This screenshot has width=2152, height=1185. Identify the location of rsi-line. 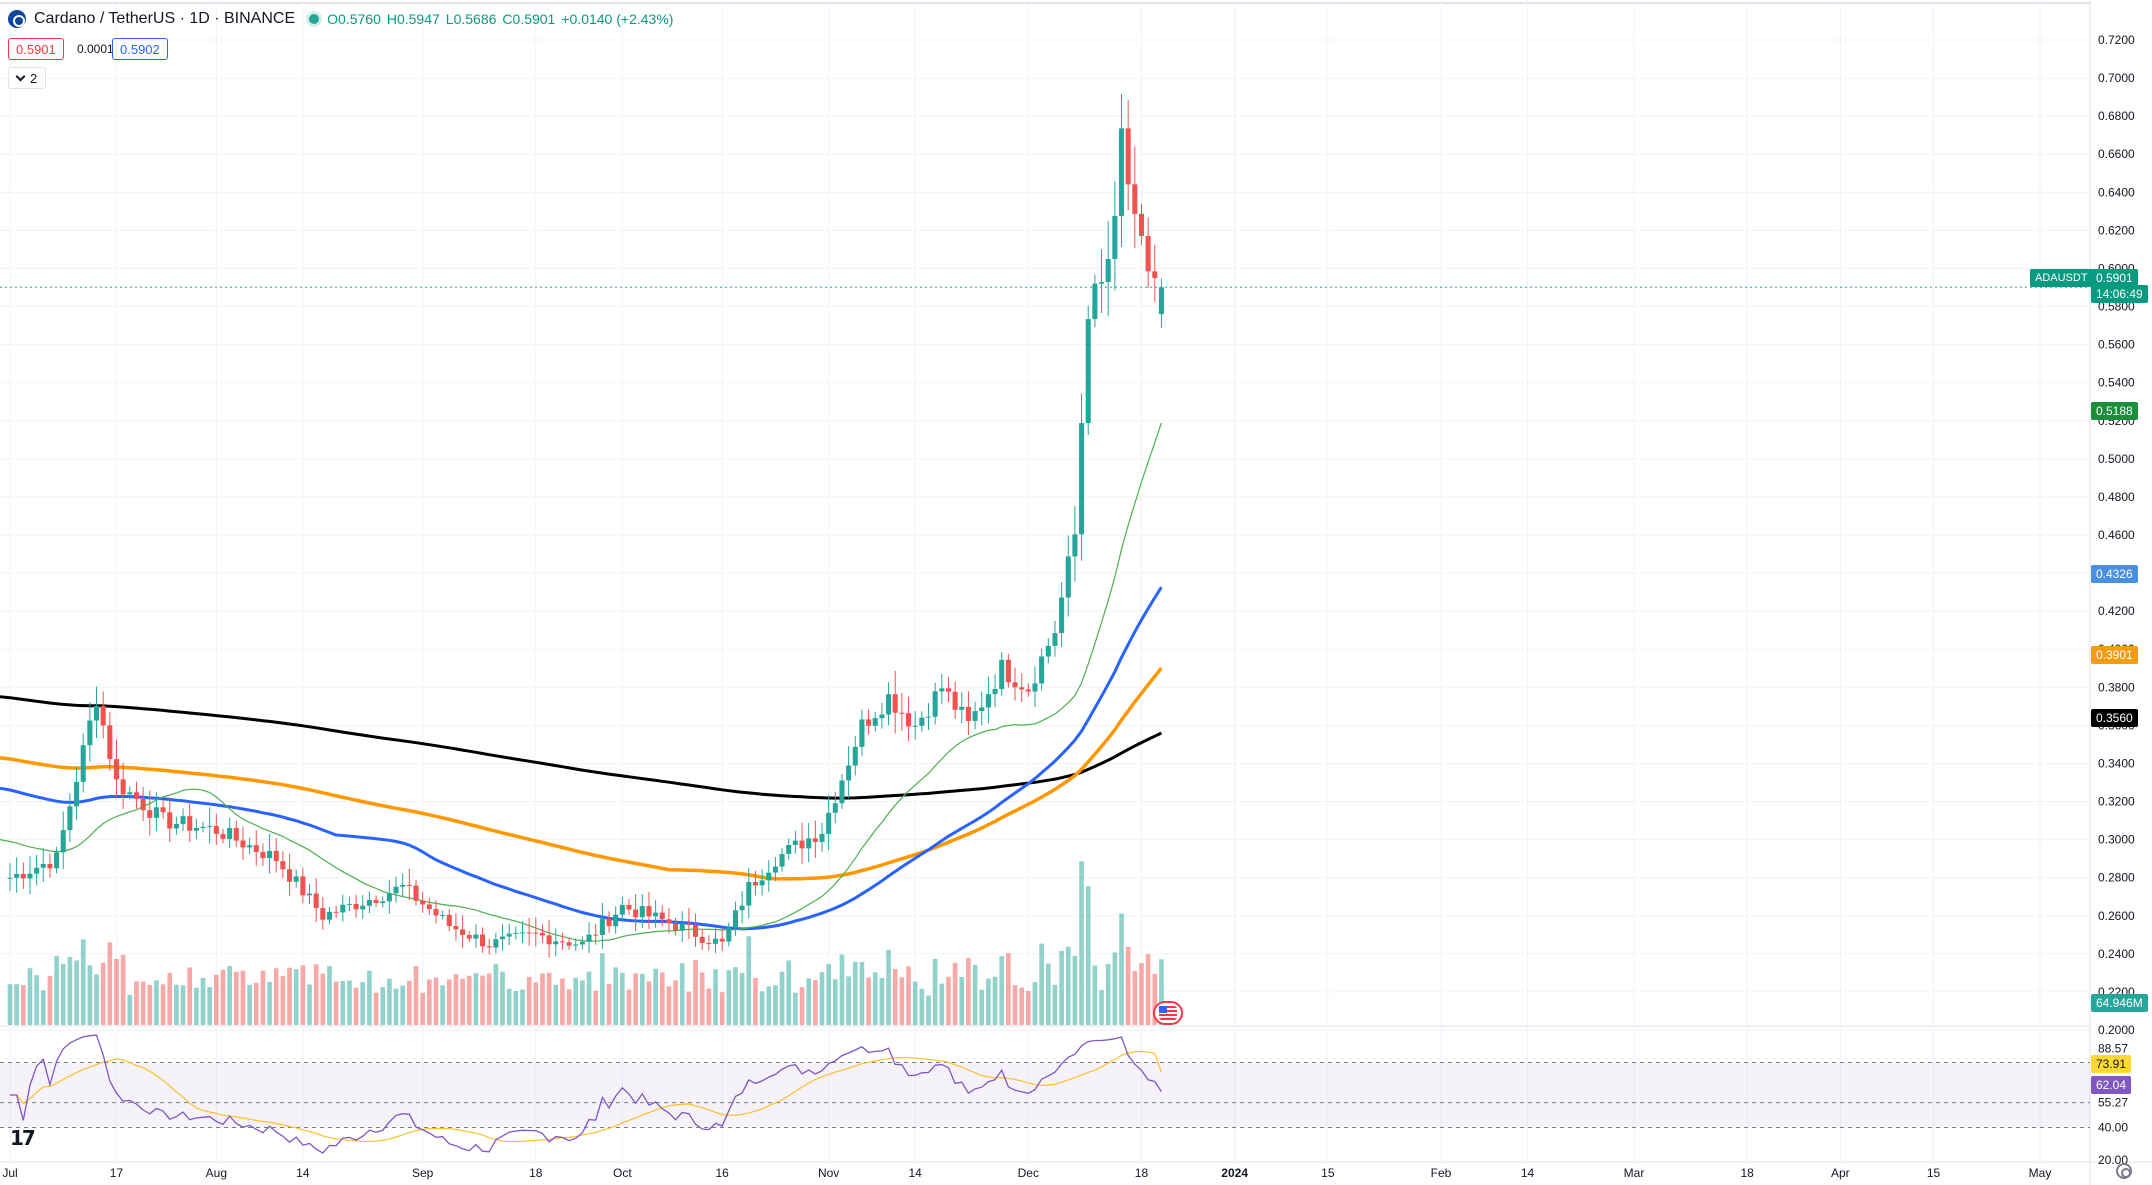
(586, 1094).